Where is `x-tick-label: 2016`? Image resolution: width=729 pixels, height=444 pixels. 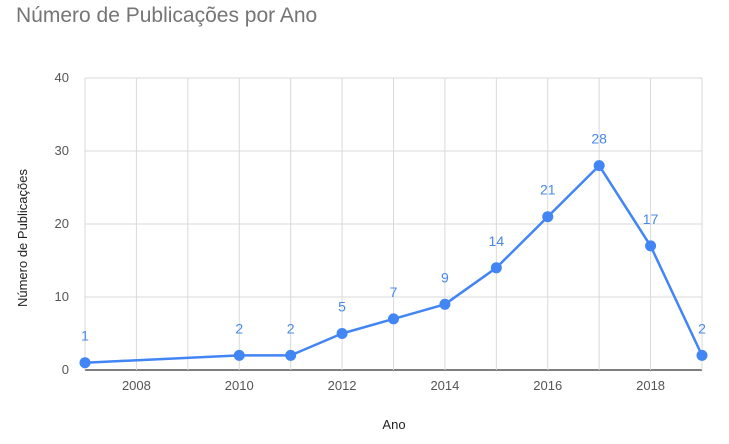
x-tick-label: 2016 is located at coordinates (547, 385).